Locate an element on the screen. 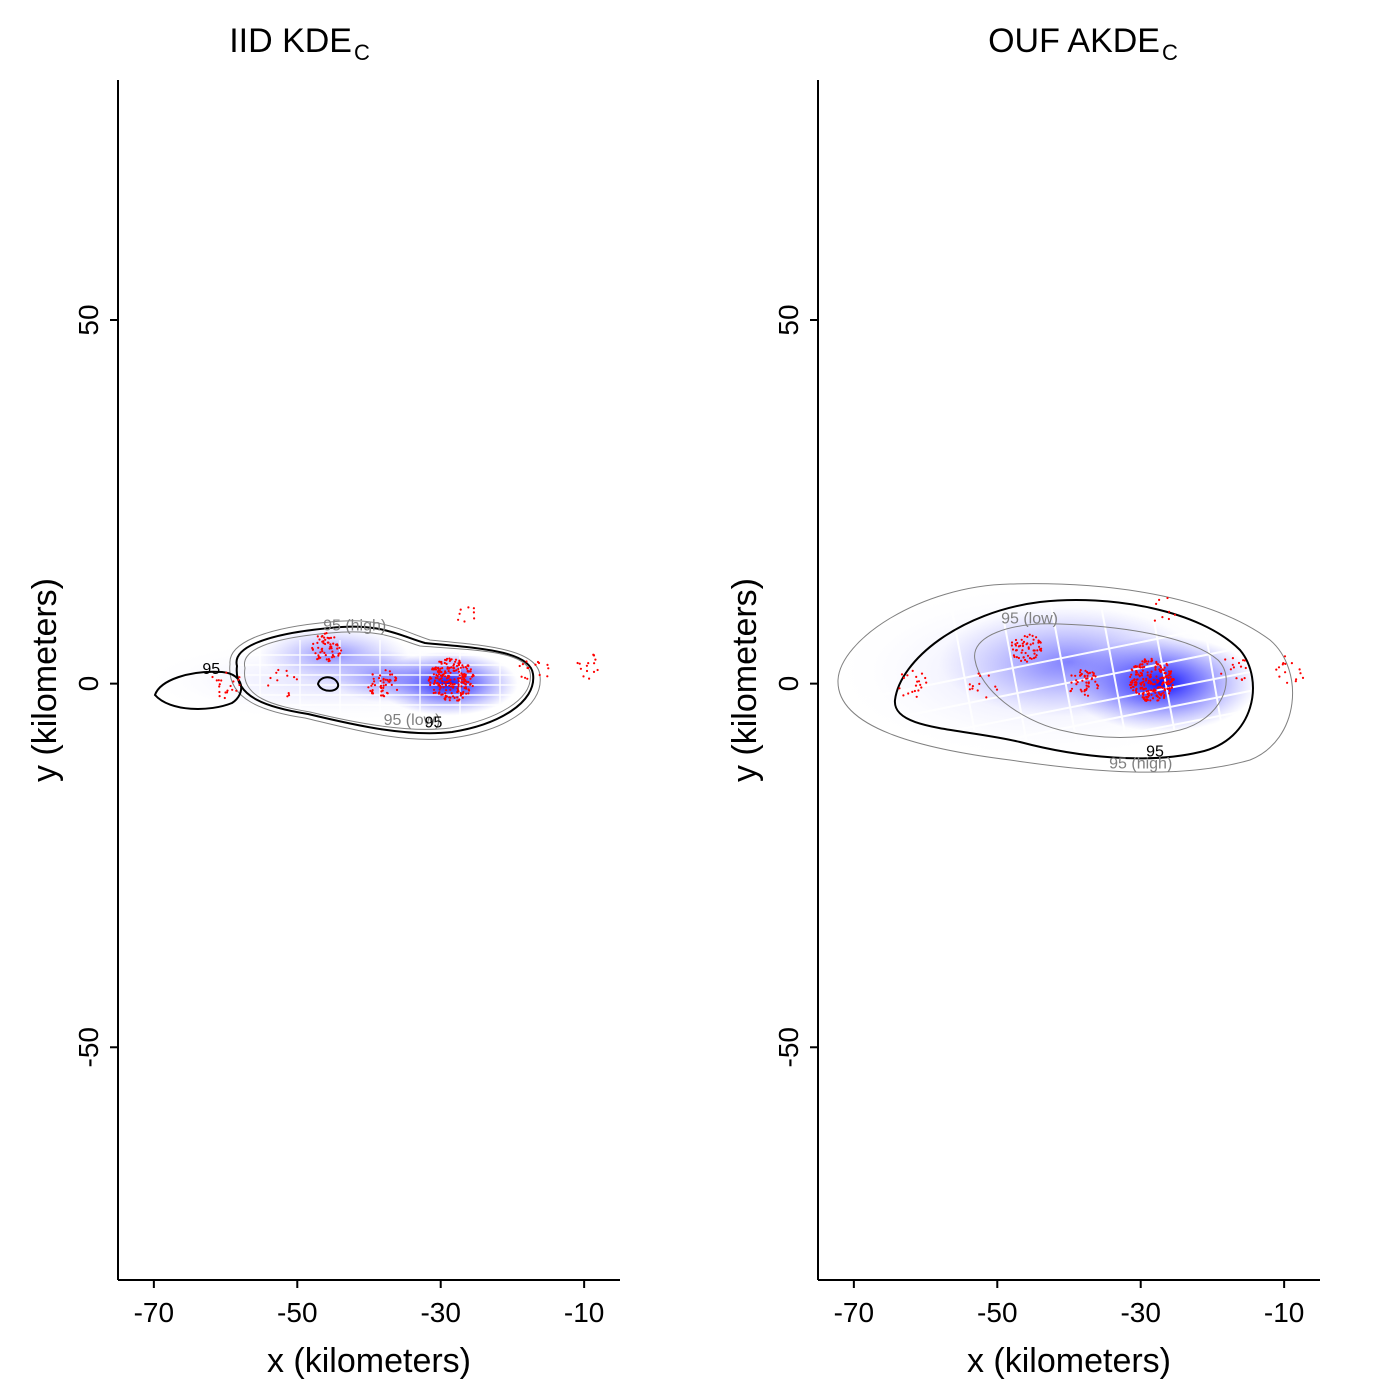 The height and width of the screenshot is (1400, 1400). density-layer is located at coordinates (1045, 672).